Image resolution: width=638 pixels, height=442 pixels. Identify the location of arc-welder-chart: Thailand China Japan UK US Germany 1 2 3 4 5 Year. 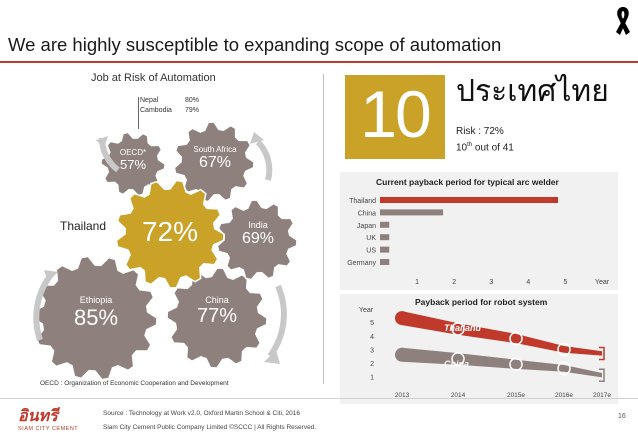
(478, 241).